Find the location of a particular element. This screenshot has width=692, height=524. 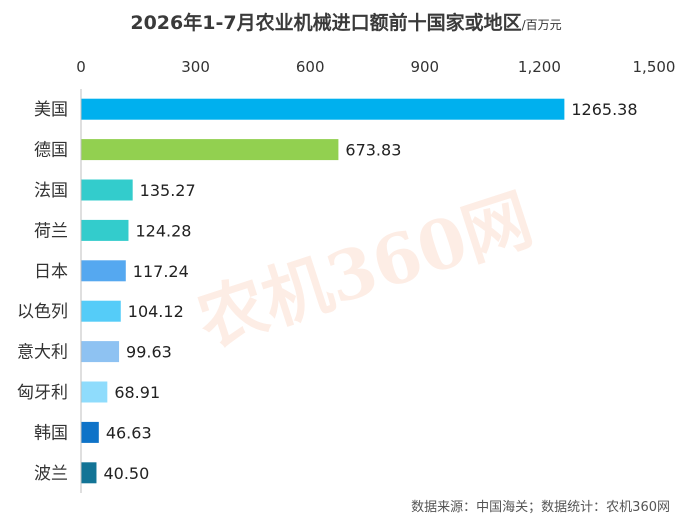

category-label: 德国 is located at coordinates (51, 151).